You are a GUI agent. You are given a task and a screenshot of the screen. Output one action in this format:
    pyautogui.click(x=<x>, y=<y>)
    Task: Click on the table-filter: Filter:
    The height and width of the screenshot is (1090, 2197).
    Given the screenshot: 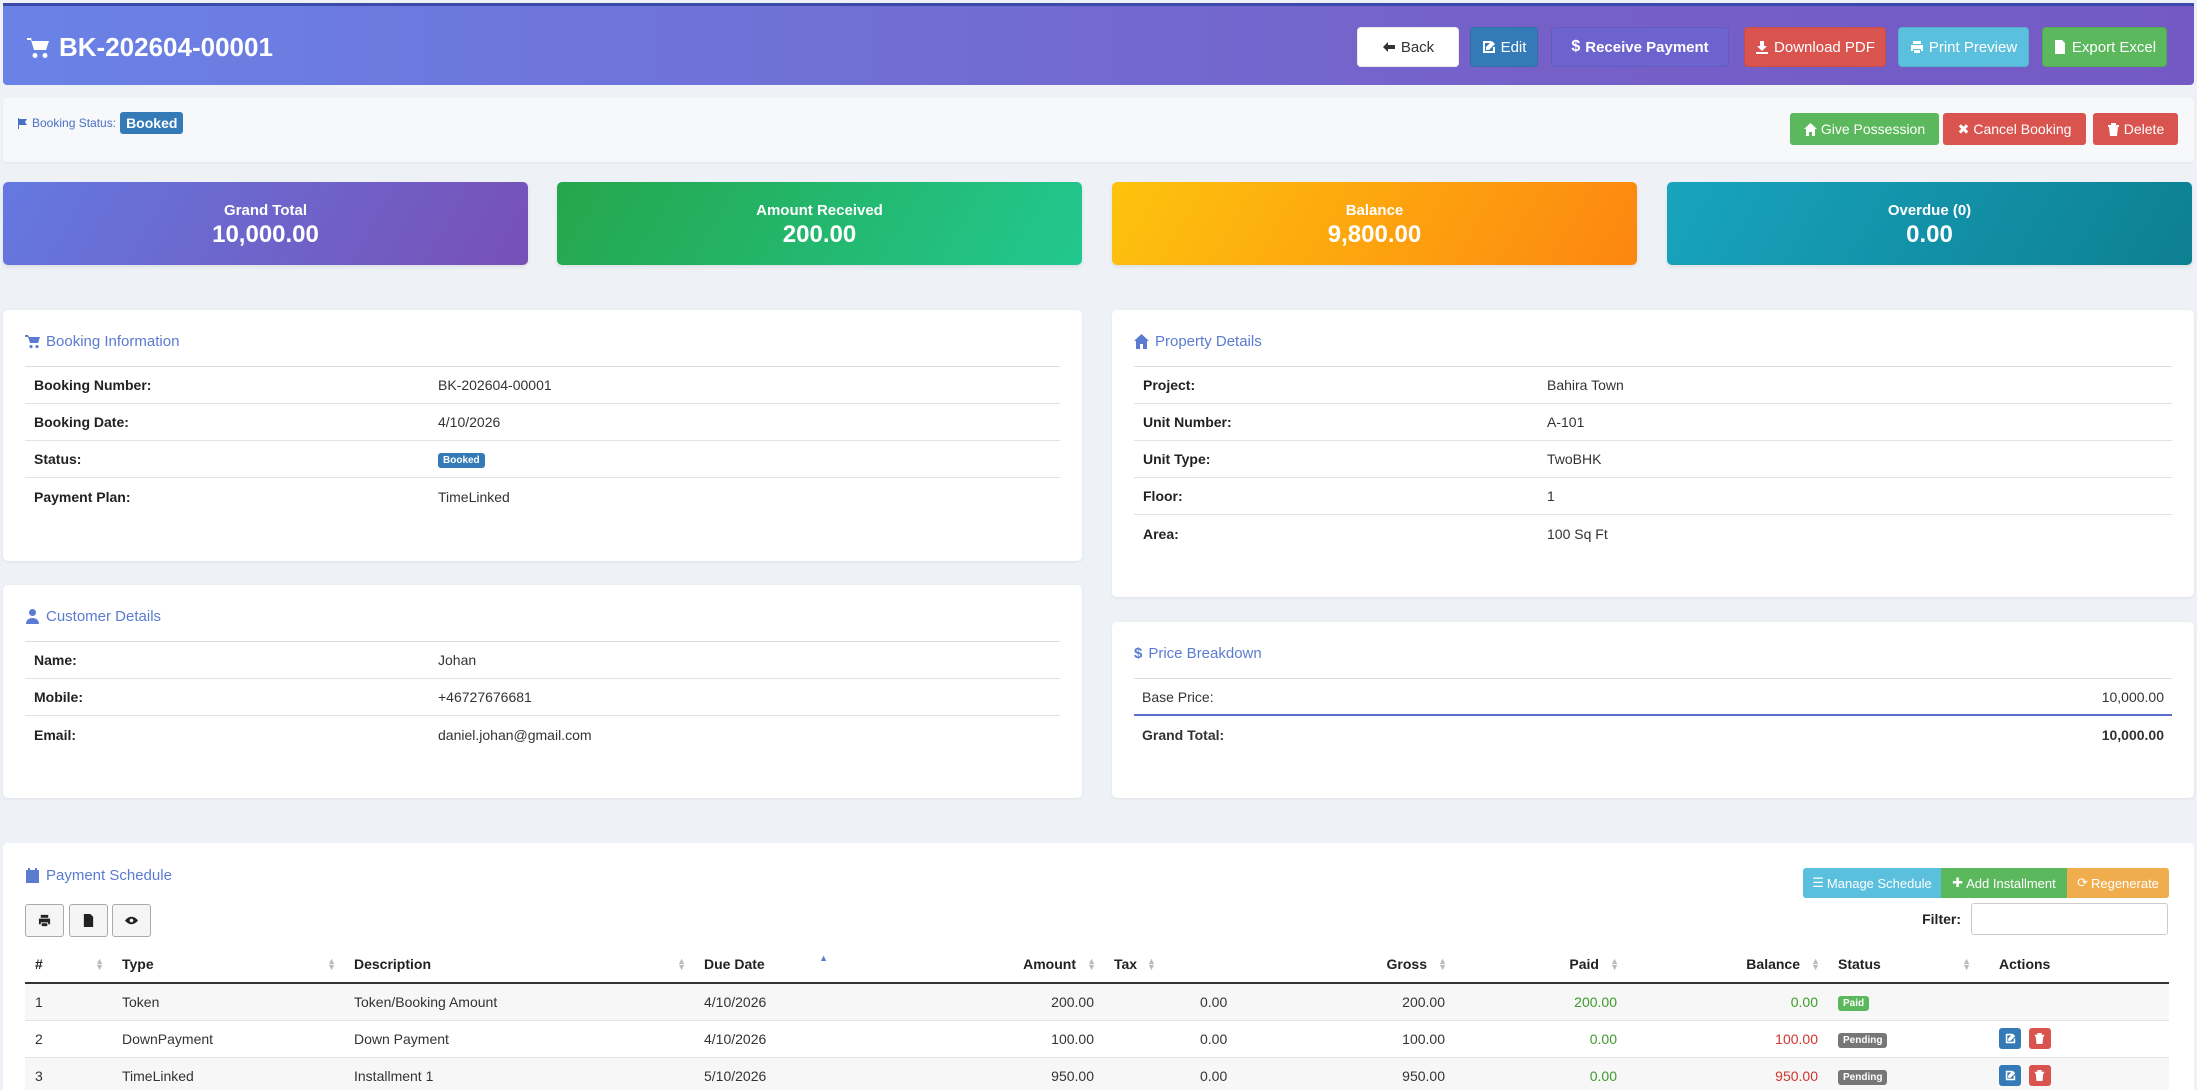 What is the action you would take?
    pyautogui.click(x=2045, y=919)
    